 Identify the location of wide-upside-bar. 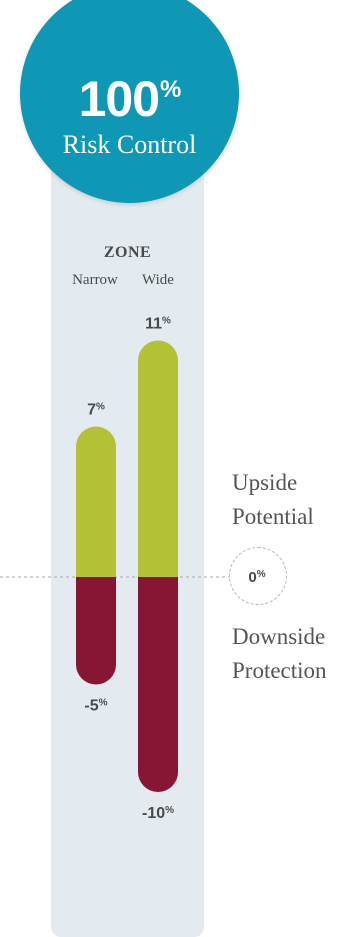
(158, 458).